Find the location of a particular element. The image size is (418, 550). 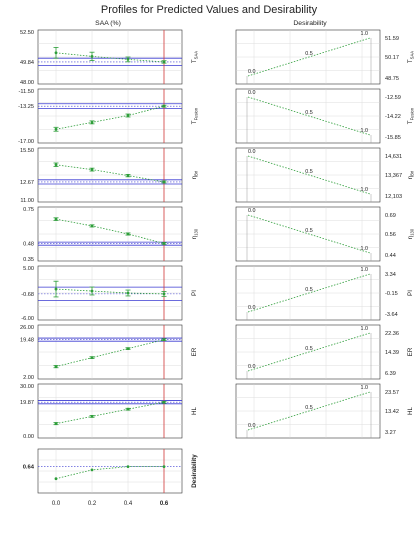

response-label-sub: Bri is located at coordinates (196, 173).